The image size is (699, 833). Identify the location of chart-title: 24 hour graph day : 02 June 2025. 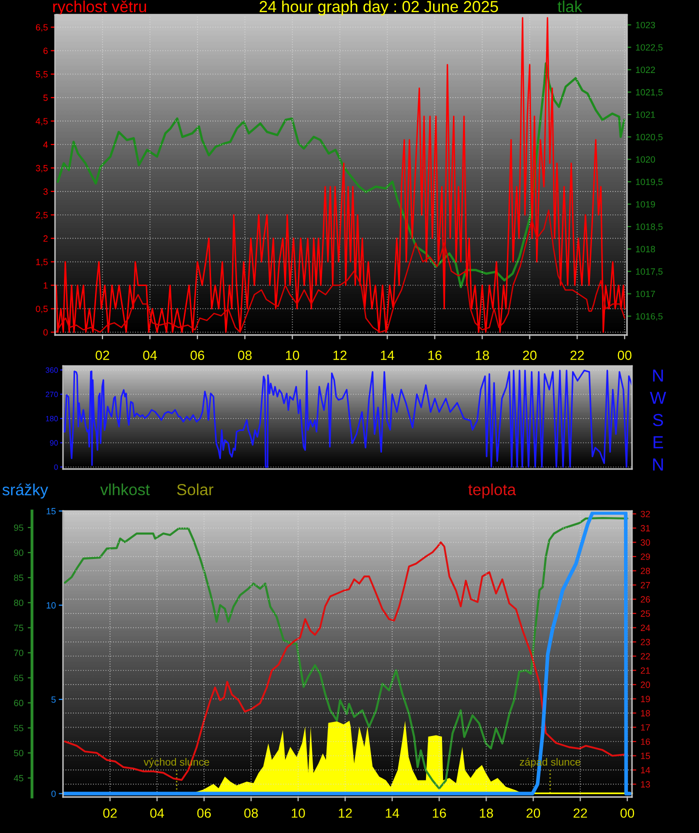
(379, 8).